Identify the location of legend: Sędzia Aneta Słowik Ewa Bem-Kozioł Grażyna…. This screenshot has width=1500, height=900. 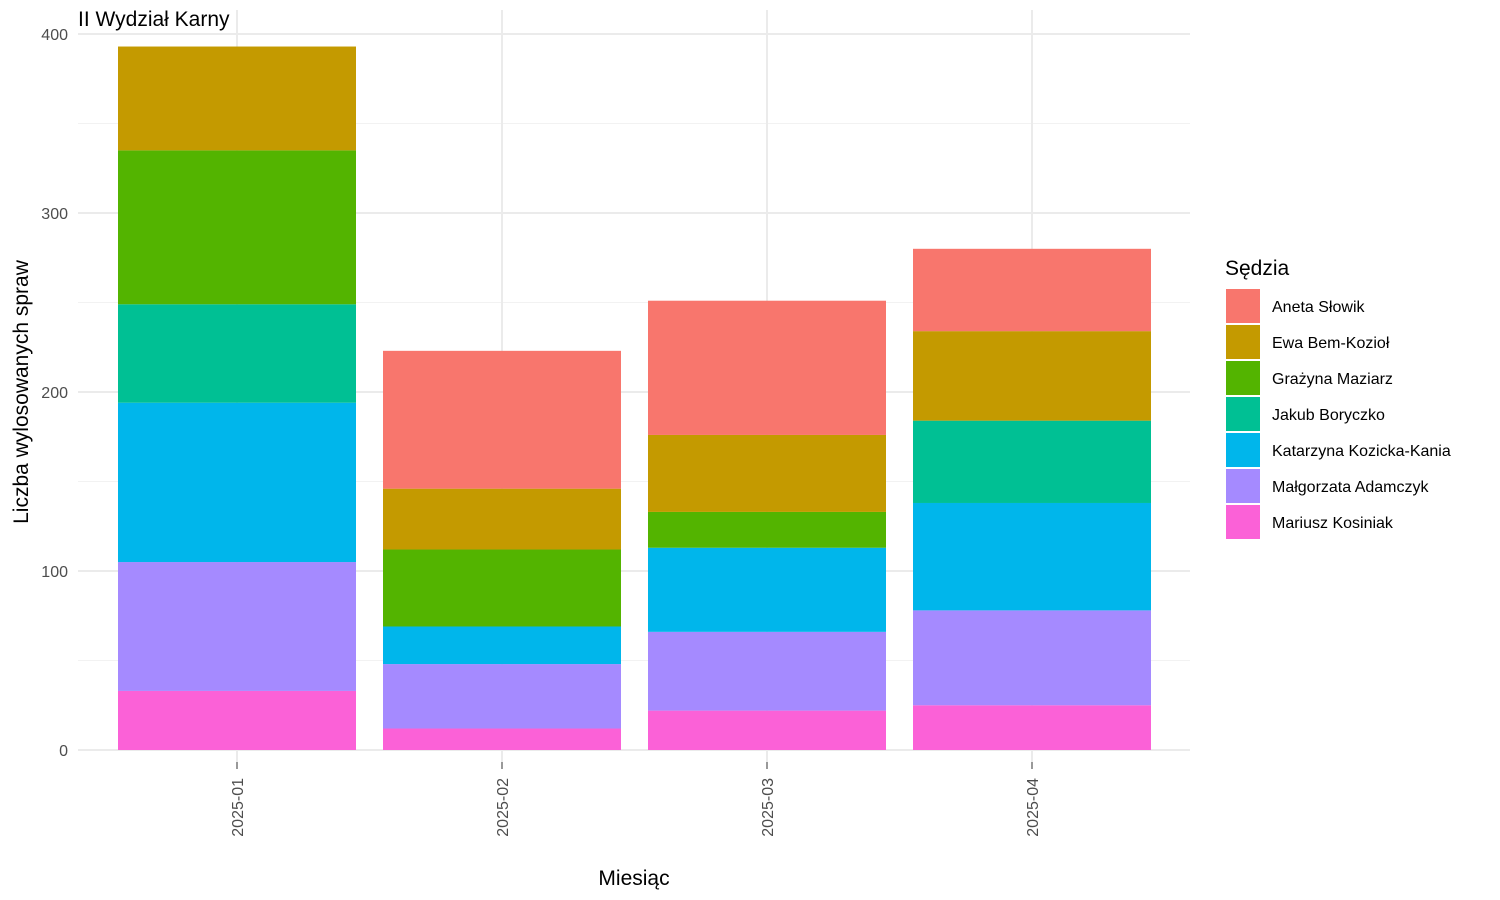
(1338, 398).